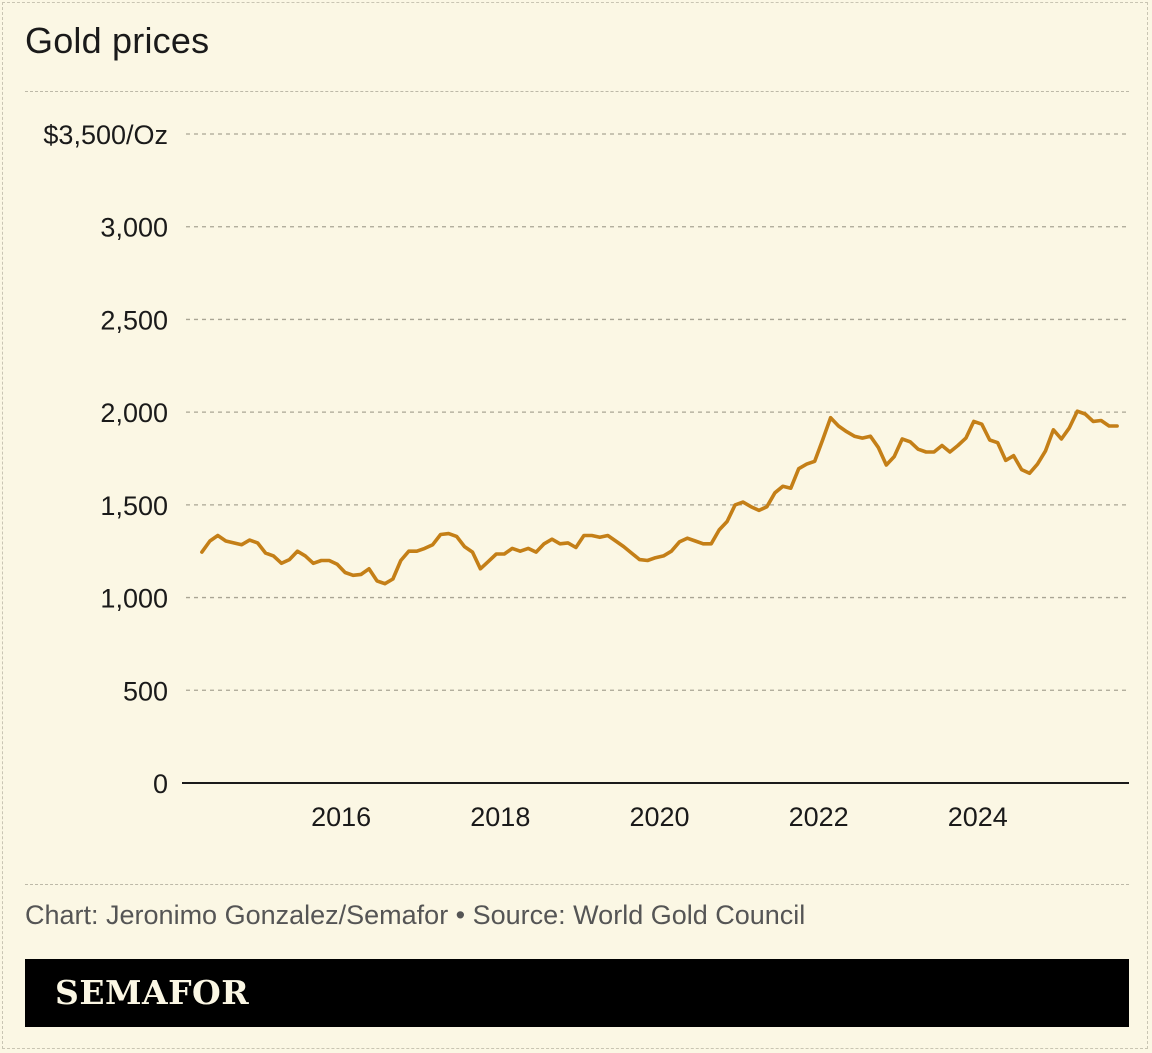 This screenshot has width=1152, height=1053. Describe the element at coordinates (117, 40) in the screenshot. I see `chart-title: Gold prices` at that location.